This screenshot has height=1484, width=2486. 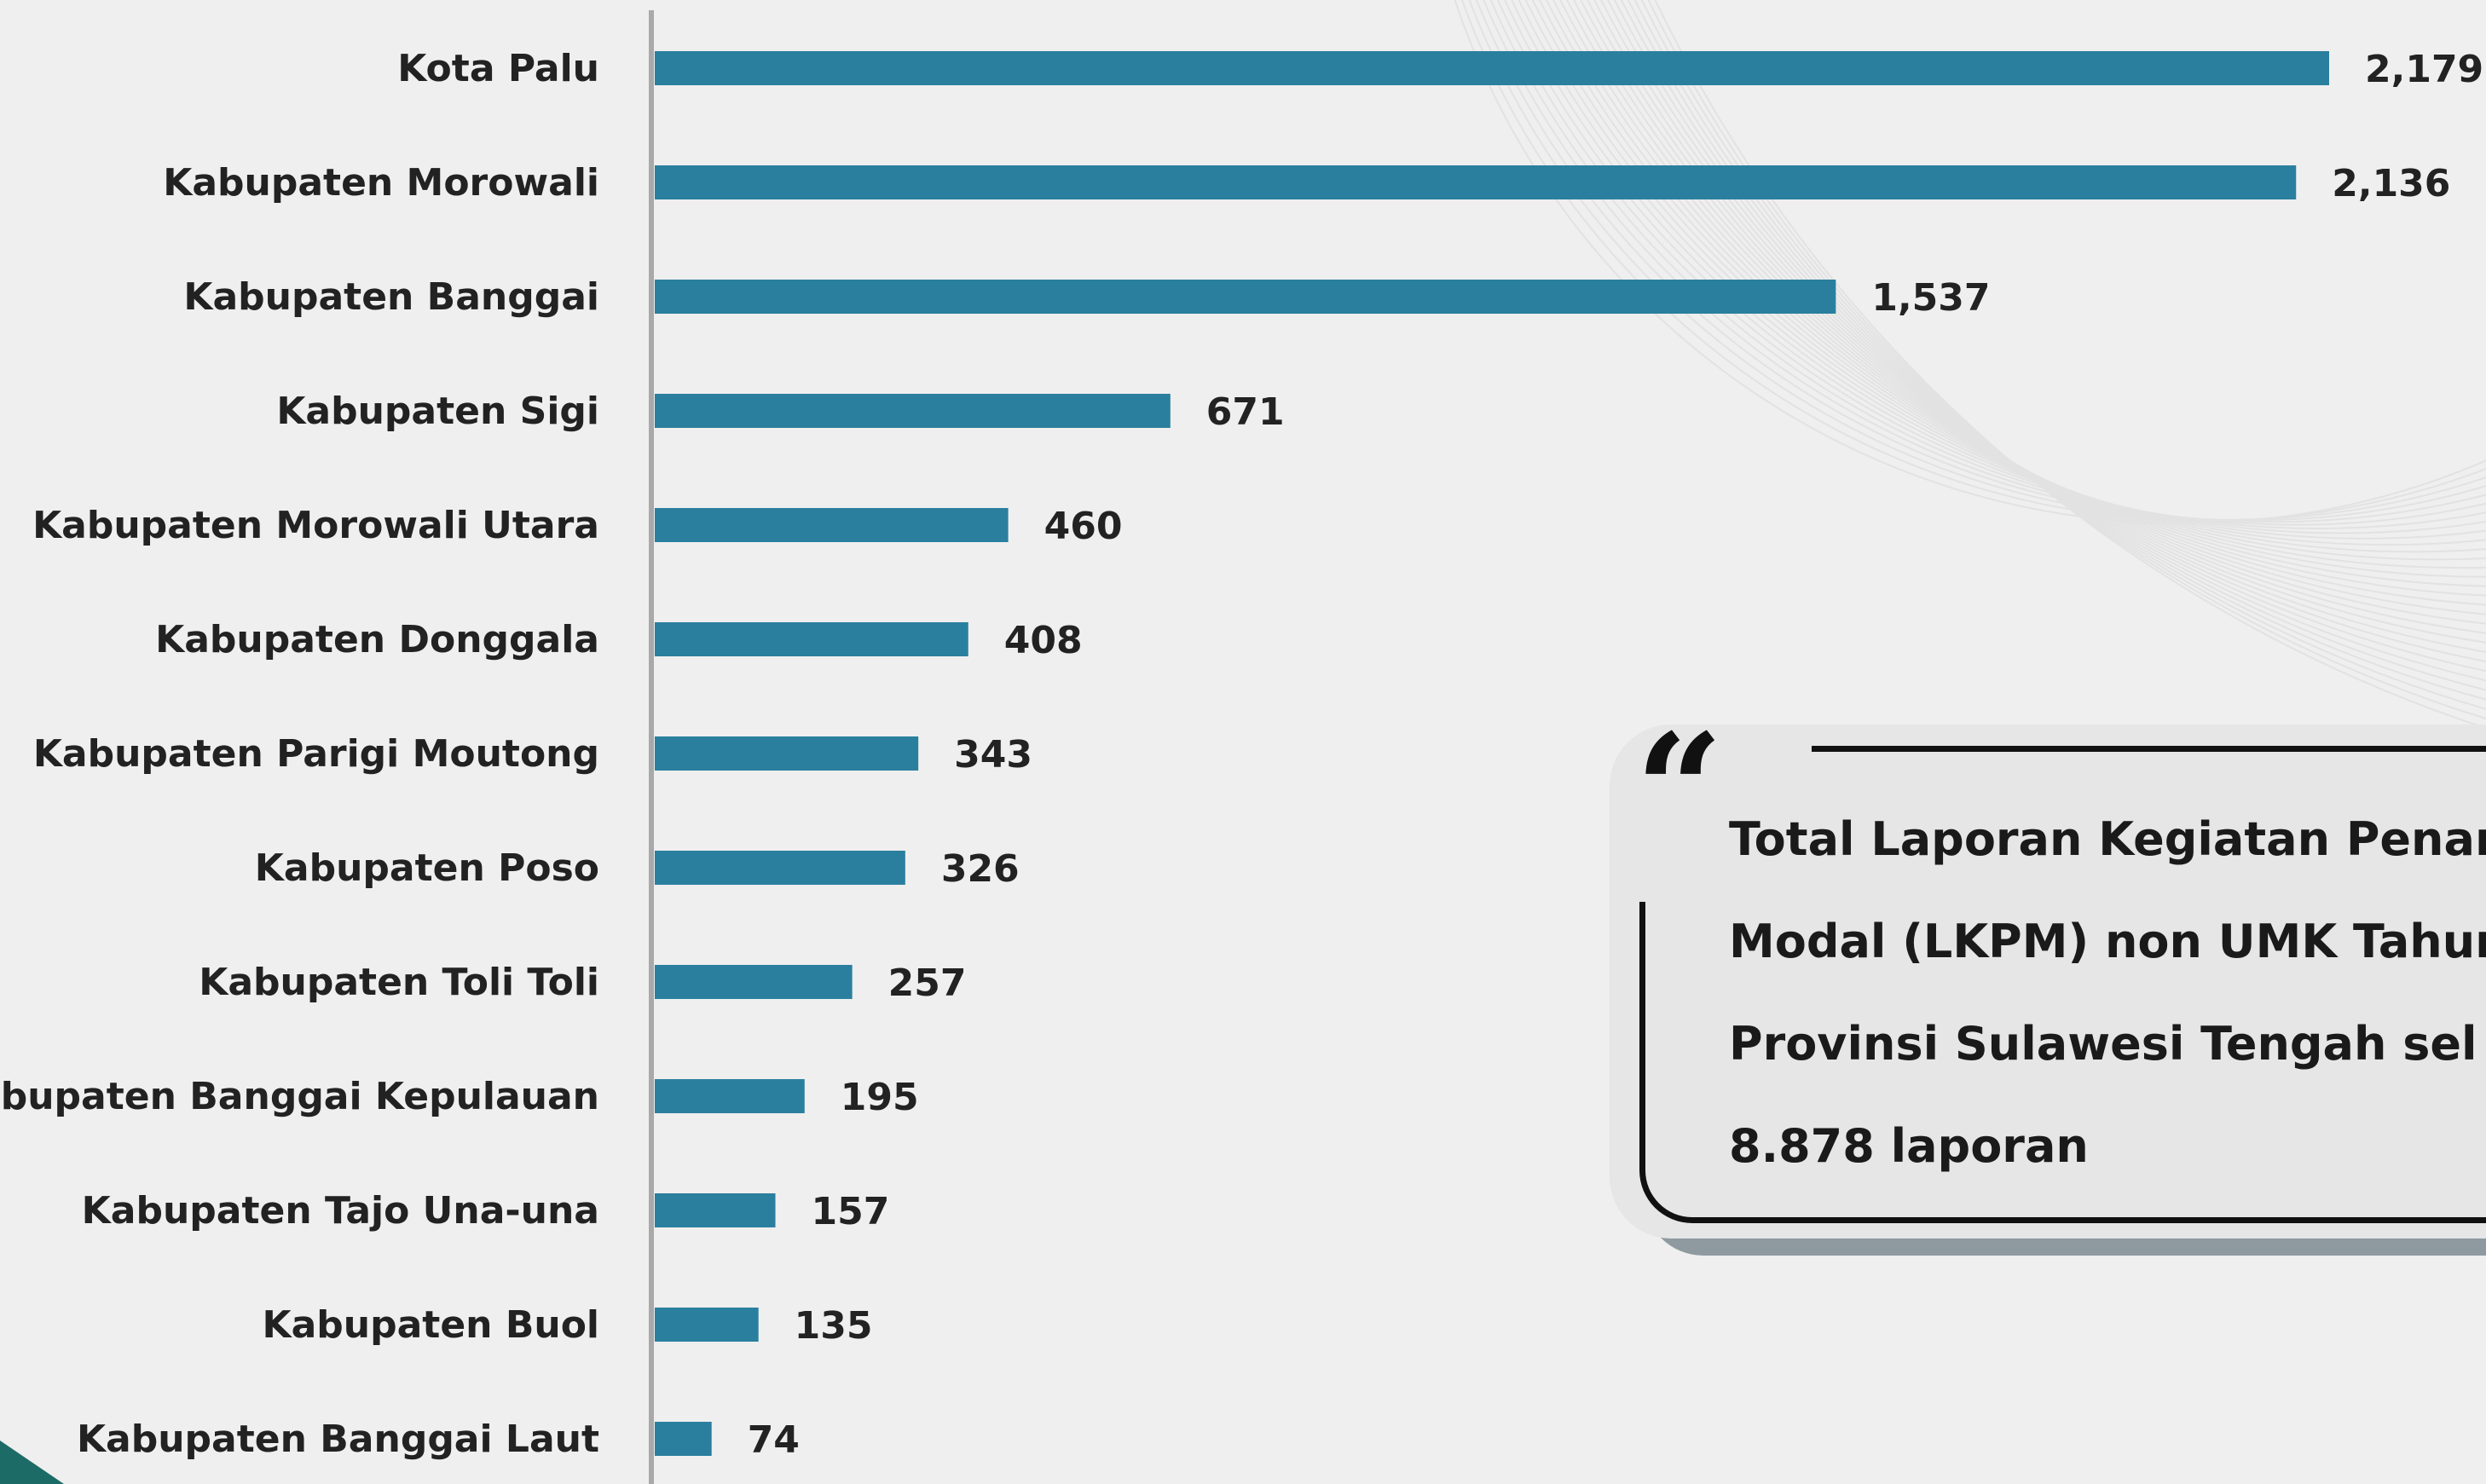 What do you see at coordinates (927, 983) in the screenshot?
I see `data-label: 257` at bounding box center [927, 983].